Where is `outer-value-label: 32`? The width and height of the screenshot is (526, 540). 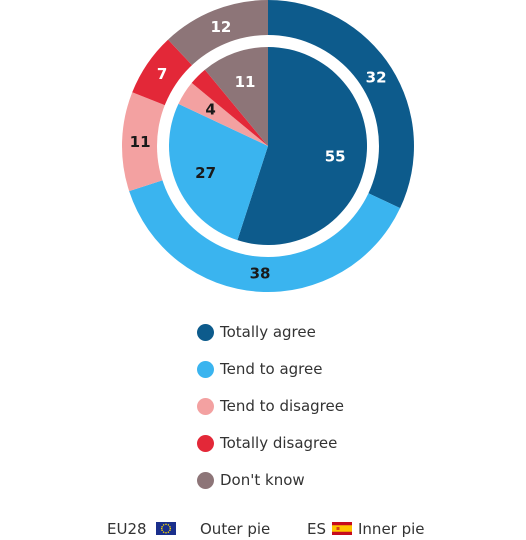 outer-value-label: 32 is located at coordinates (376, 77).